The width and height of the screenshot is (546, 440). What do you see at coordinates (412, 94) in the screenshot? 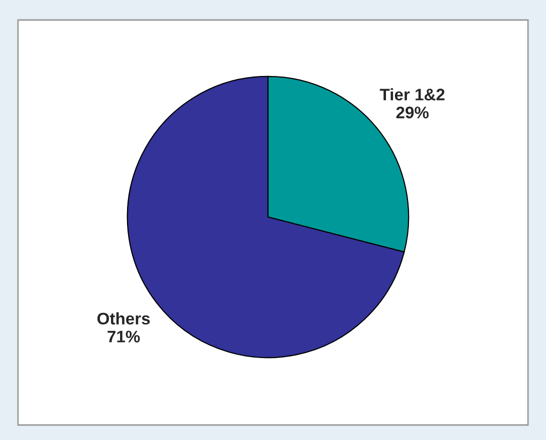
I see `slice-label: Tier 1&2` at bounding box center [412, 94].